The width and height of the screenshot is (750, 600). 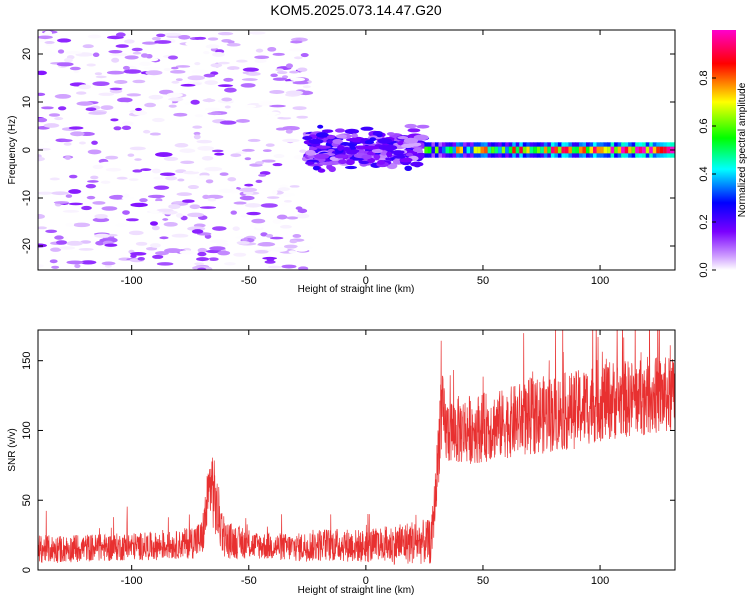 What do you see at coordinates (724, 150) in the screenshot?
I see `colorbar-gradient` at bounding box center [724, 150].